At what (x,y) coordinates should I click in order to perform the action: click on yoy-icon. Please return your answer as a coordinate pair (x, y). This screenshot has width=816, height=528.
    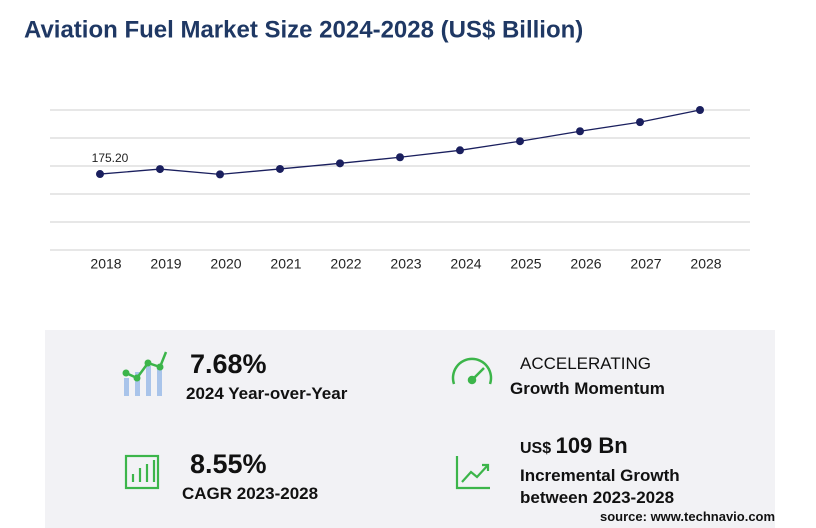
    Looking at the image, I should click on (145, 373).